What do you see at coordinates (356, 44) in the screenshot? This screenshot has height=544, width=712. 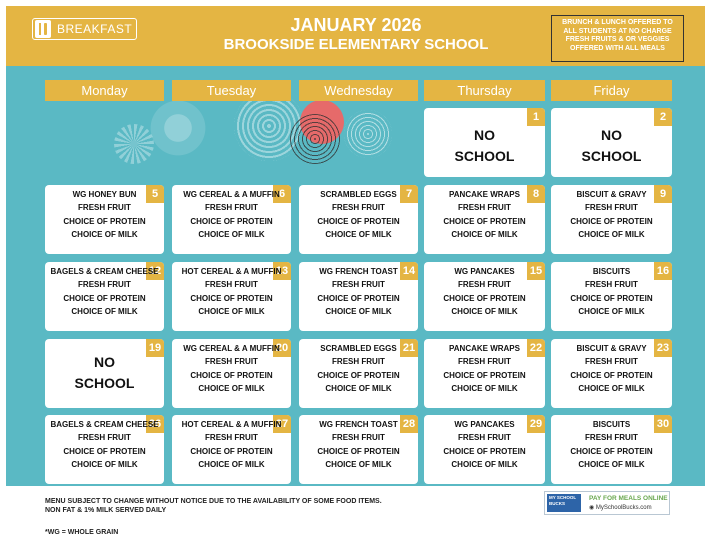 I see `school-name: BROOKSIDE ELEMENTARY SCHOOL` at bounding box center [356, 44].